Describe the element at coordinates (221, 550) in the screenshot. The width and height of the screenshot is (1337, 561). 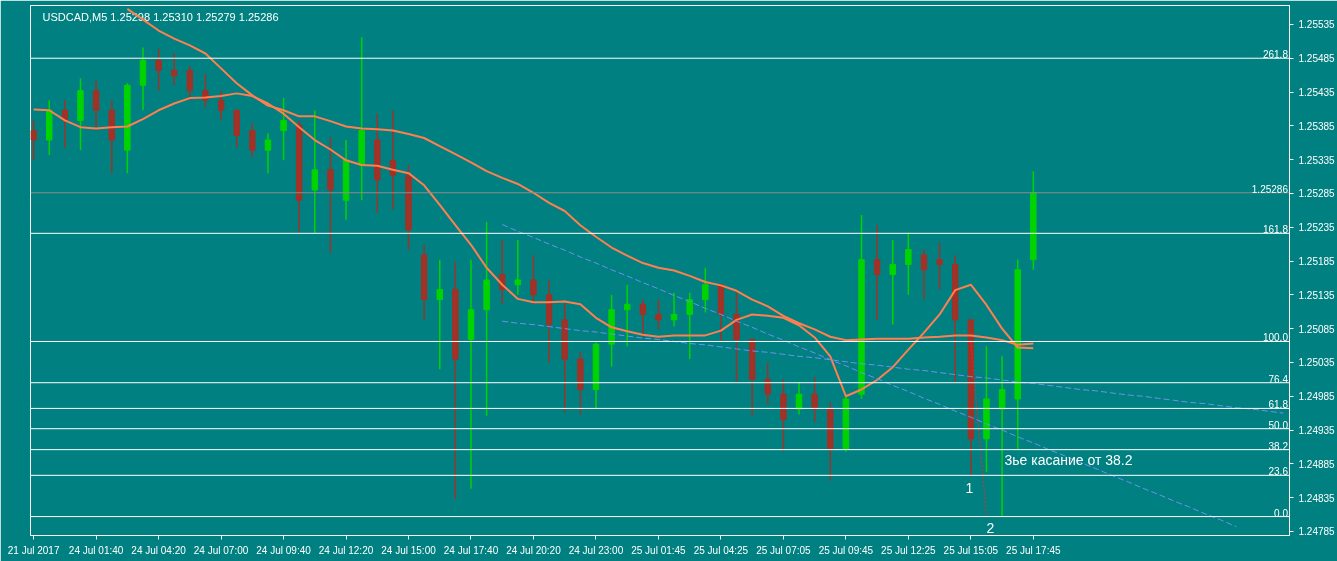
I see `x-tick-label: 24 Jul 07:00` at that location.